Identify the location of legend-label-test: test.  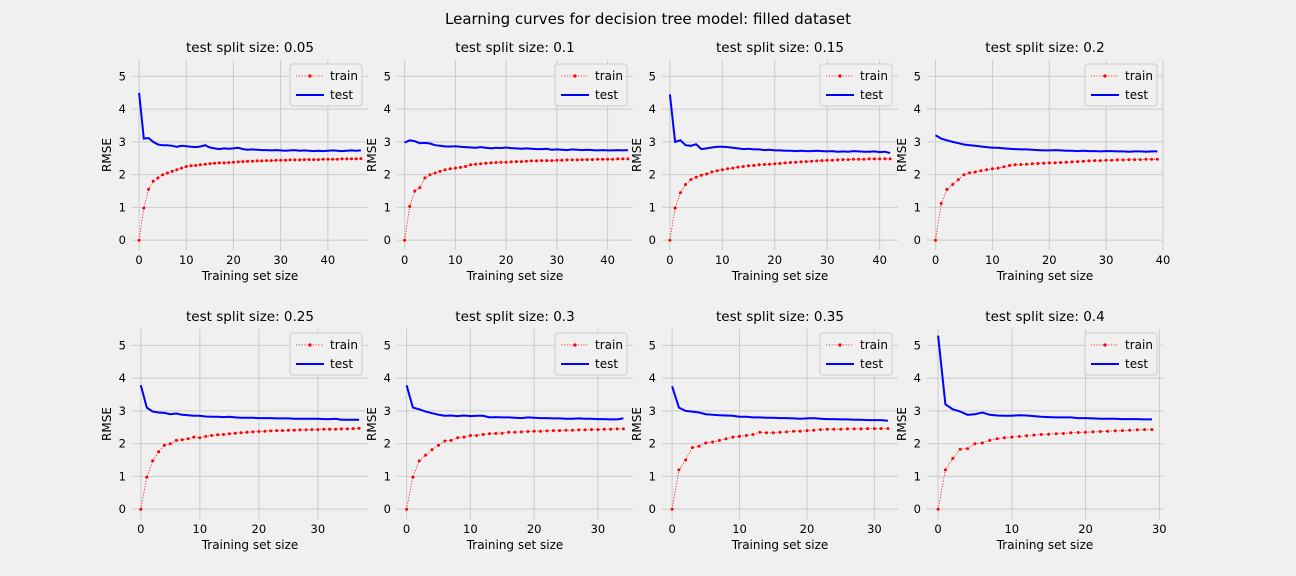
(1136, 364).